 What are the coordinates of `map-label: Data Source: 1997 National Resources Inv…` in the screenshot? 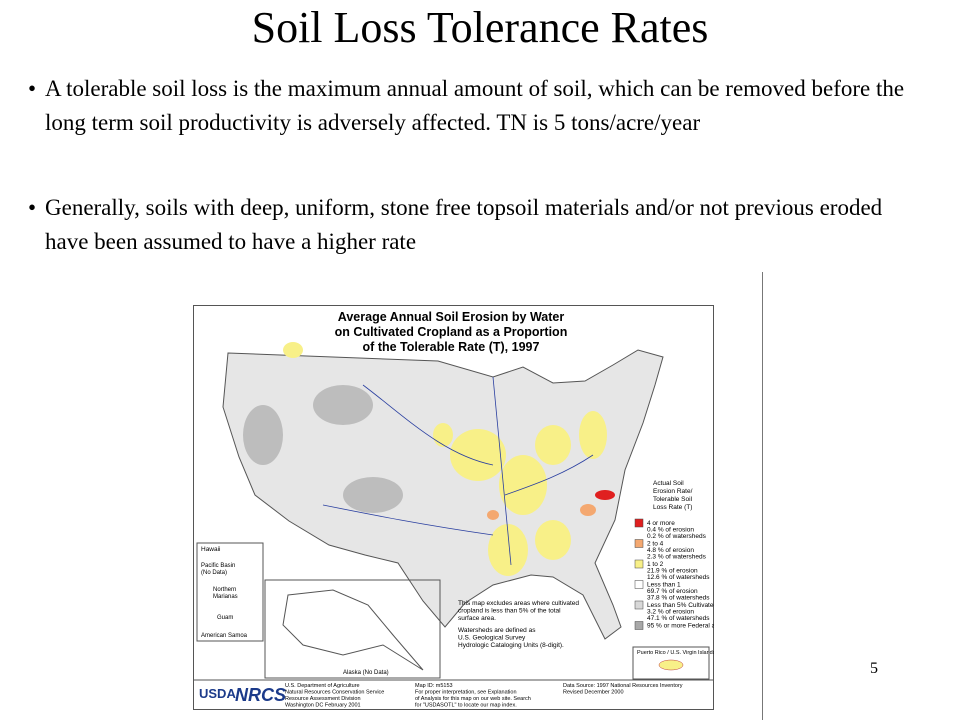 It's located at (623, 686).